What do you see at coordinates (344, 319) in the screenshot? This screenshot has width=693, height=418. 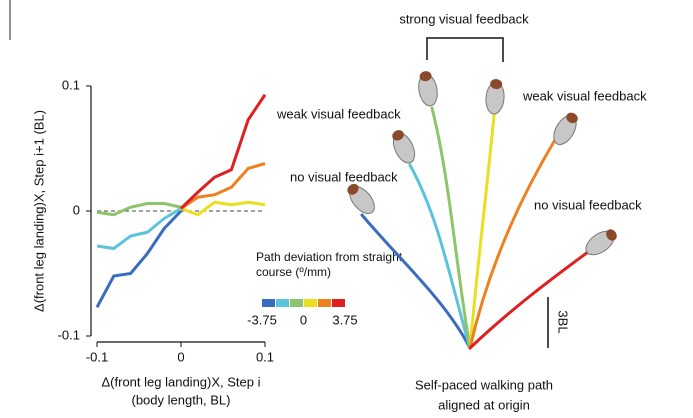 I see `colorbar-tick-label: 3.75` at bounding box center [344, 319].